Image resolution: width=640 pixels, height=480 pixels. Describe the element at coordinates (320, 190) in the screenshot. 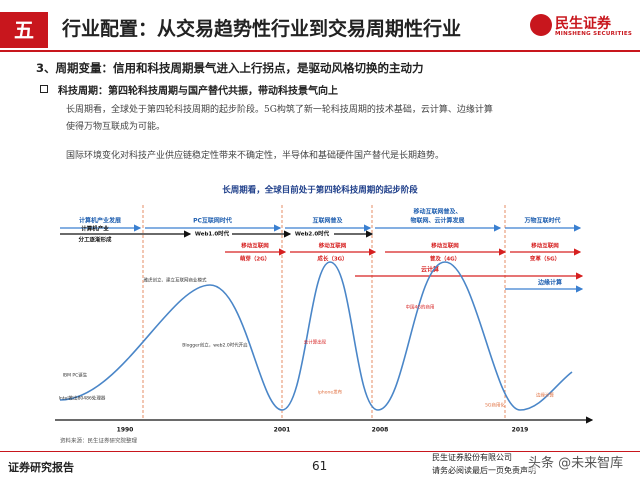

I see `diagram-title: 长周期看，全球目前处于第四轮科技周期的起步阶段` at that location.